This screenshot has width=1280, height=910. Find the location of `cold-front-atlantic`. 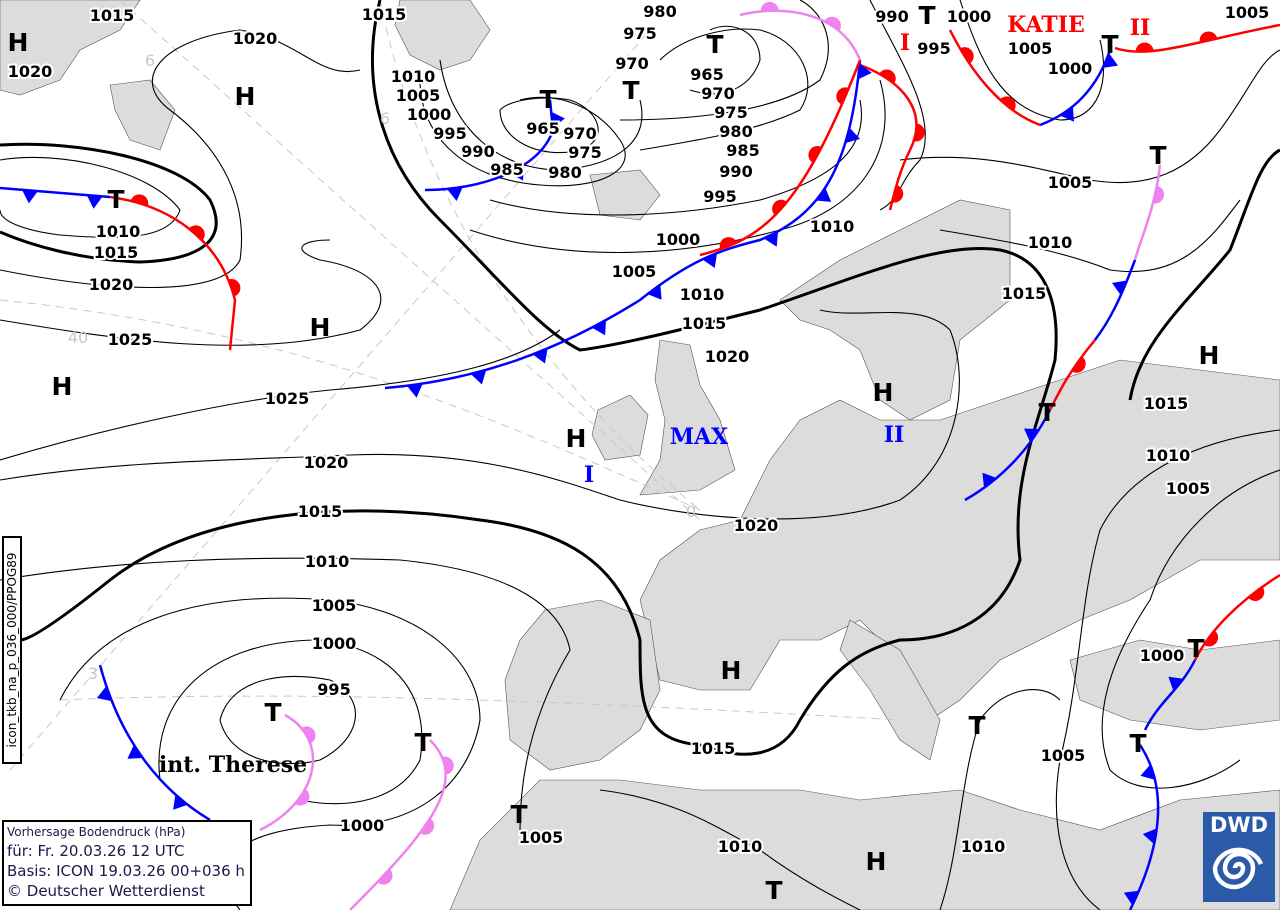

cold-front-atlantic is located at coordinates (623, 224).